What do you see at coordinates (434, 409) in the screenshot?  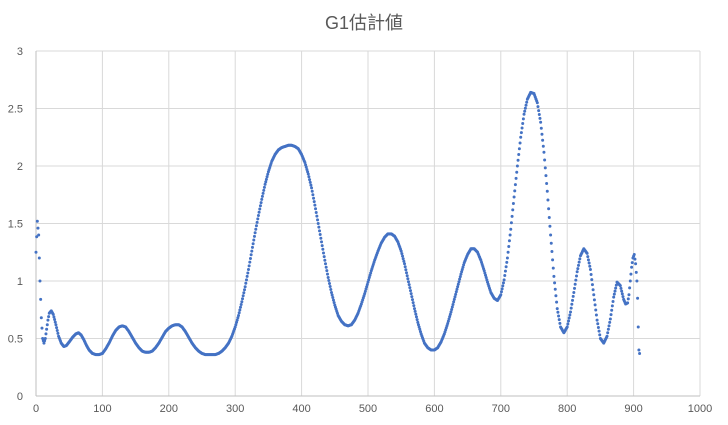 I see `x-tick-label: 600` at bounding box center [434, 409].